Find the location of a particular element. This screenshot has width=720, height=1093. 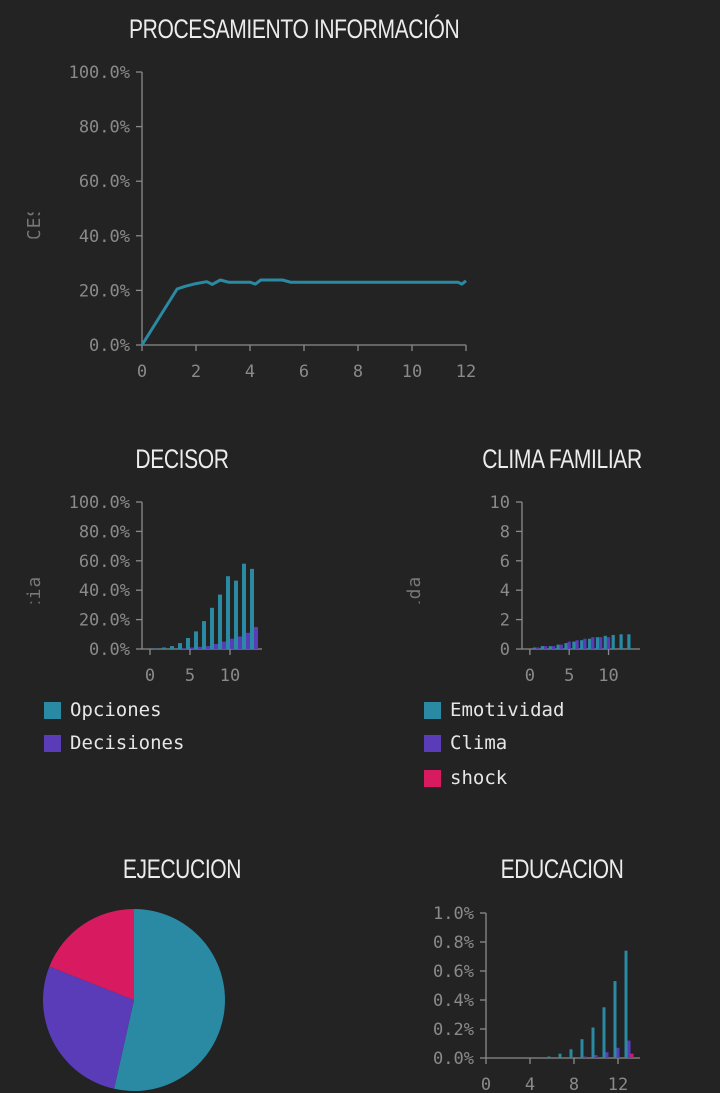

legend-item-decisiones: Decisiones is located at coordinates (114, 743).